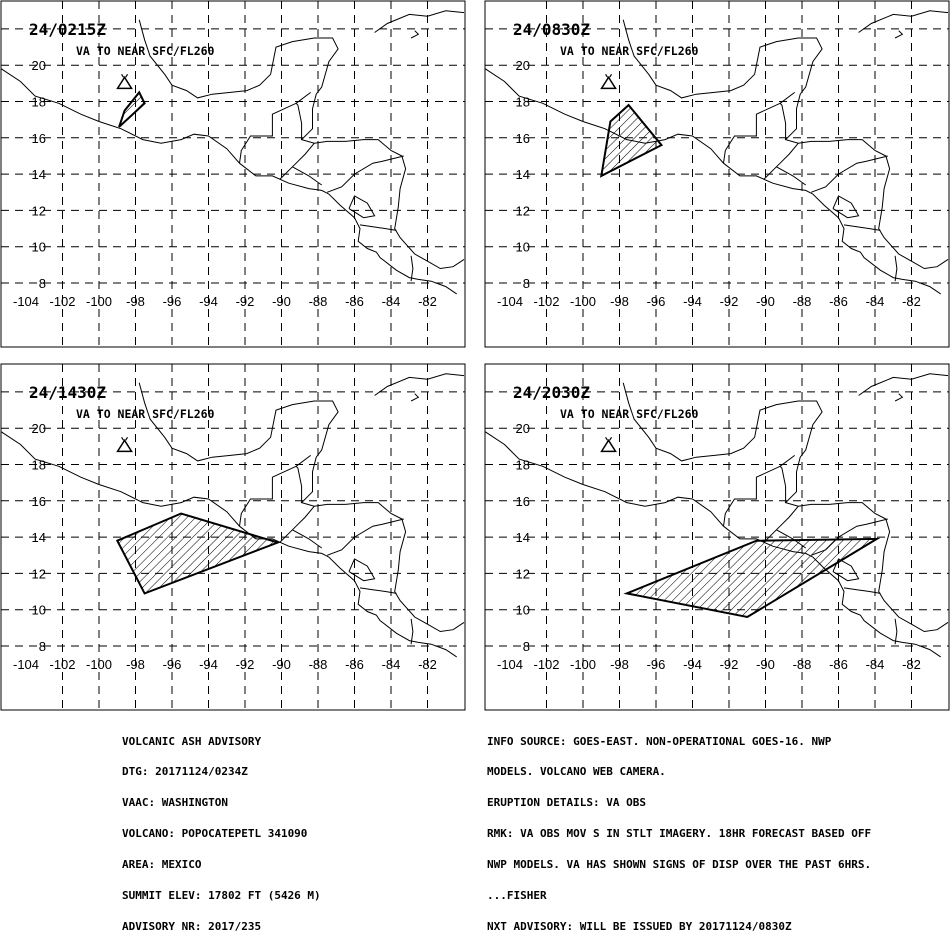  I want to click on forecast-time-label: 24/1430Z, so click(67, 392).